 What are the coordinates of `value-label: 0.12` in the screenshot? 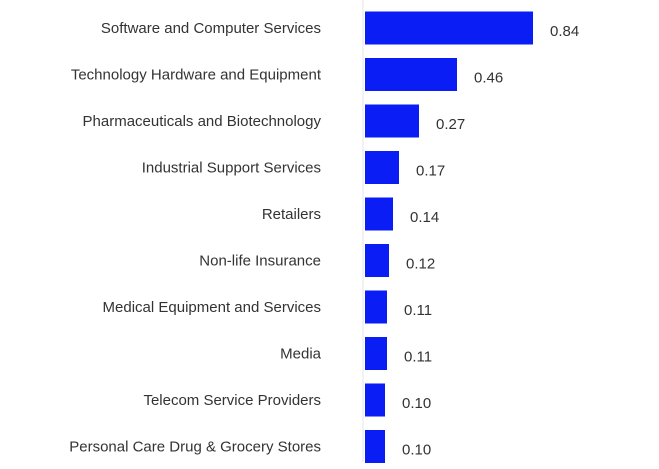 It's located at (420, 264).